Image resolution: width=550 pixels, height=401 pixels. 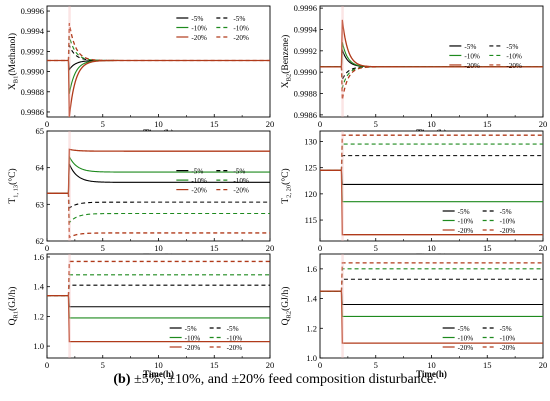 What do you see at coordinates (479, 338) in the screenshot?
I see `legend: -5% -5%-10% -10%-20% -20%` at bounding box center [479, 338].